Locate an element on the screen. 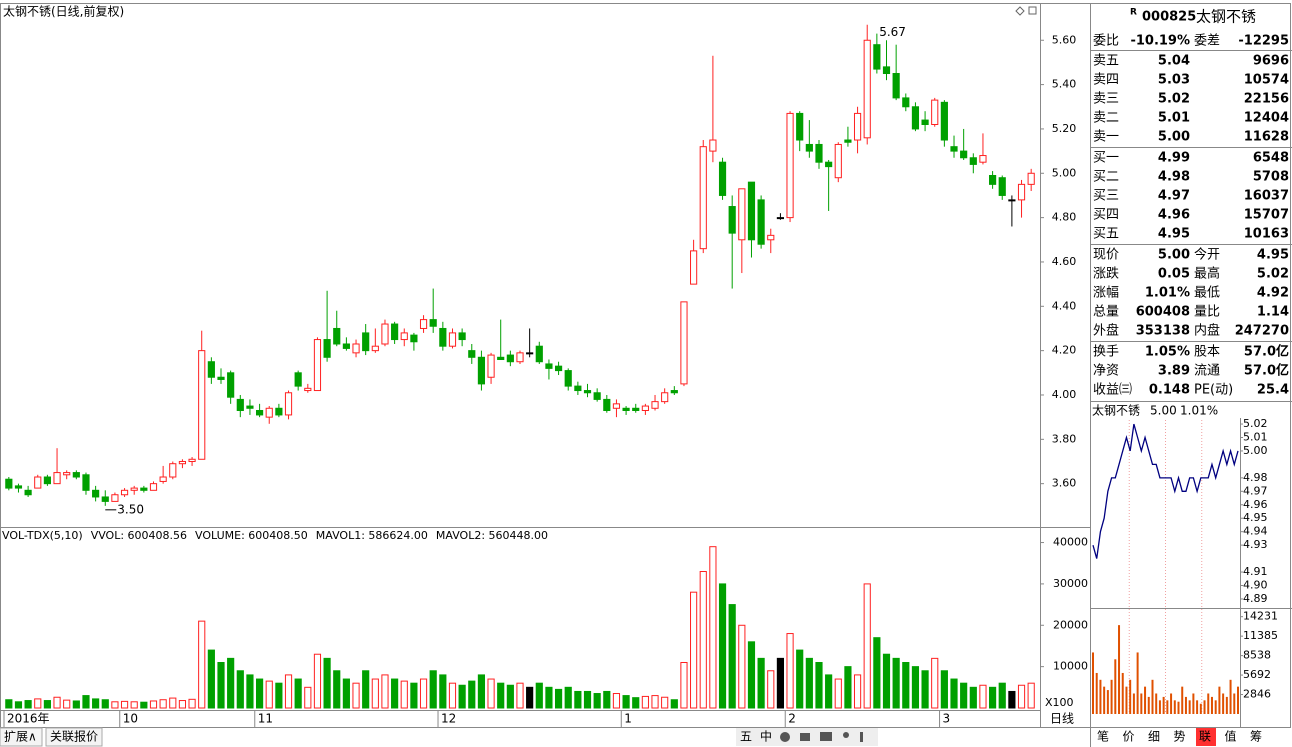 The image size is (1292, 747). price: 5.01 is located at coordinates (1174, 118).